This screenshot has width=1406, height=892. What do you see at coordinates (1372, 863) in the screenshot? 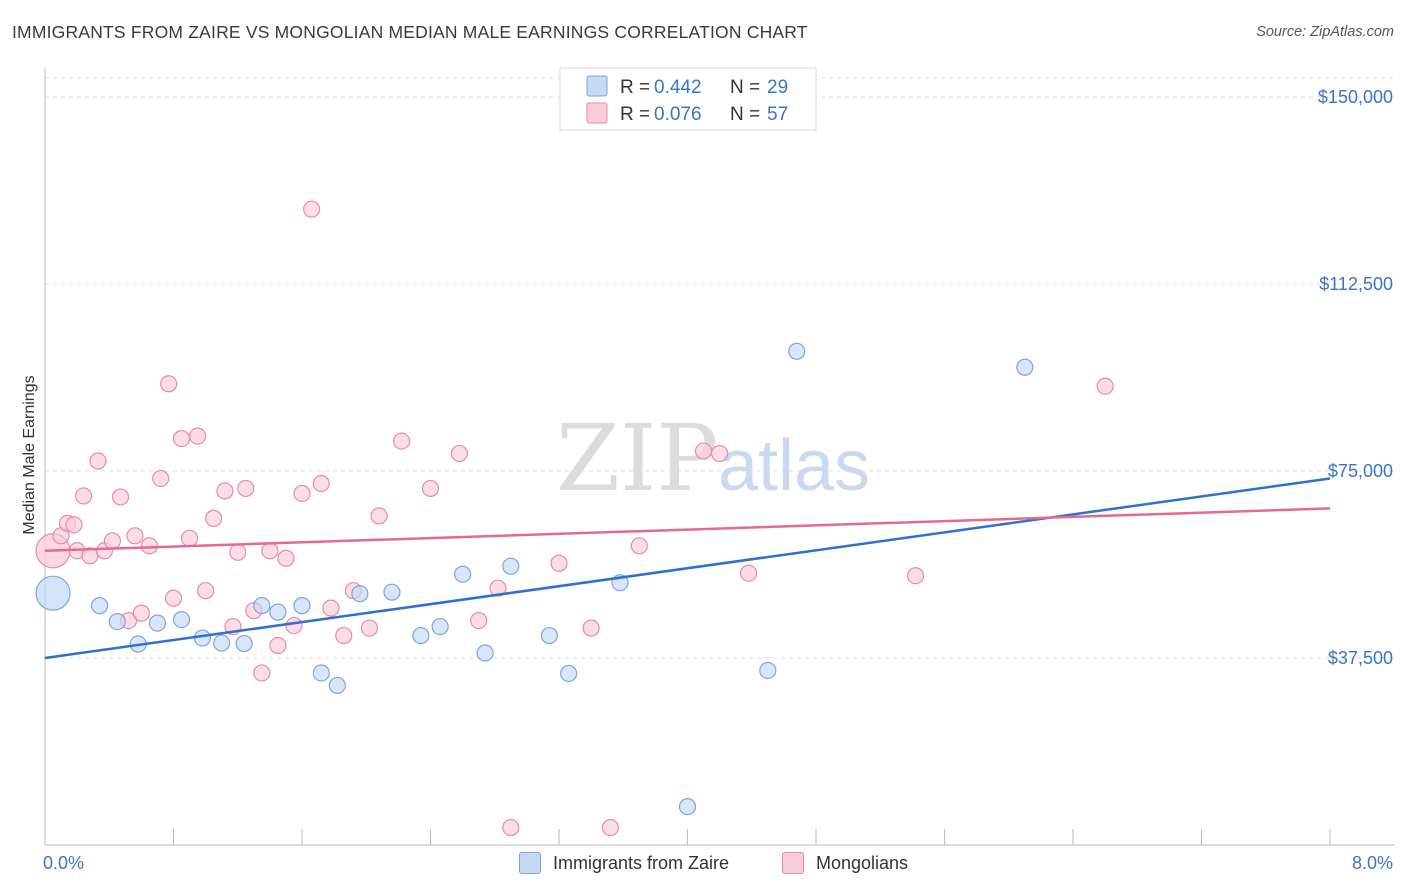
I see `x-tick-label-max: 8.0%` at bounding box center [1372, 863].